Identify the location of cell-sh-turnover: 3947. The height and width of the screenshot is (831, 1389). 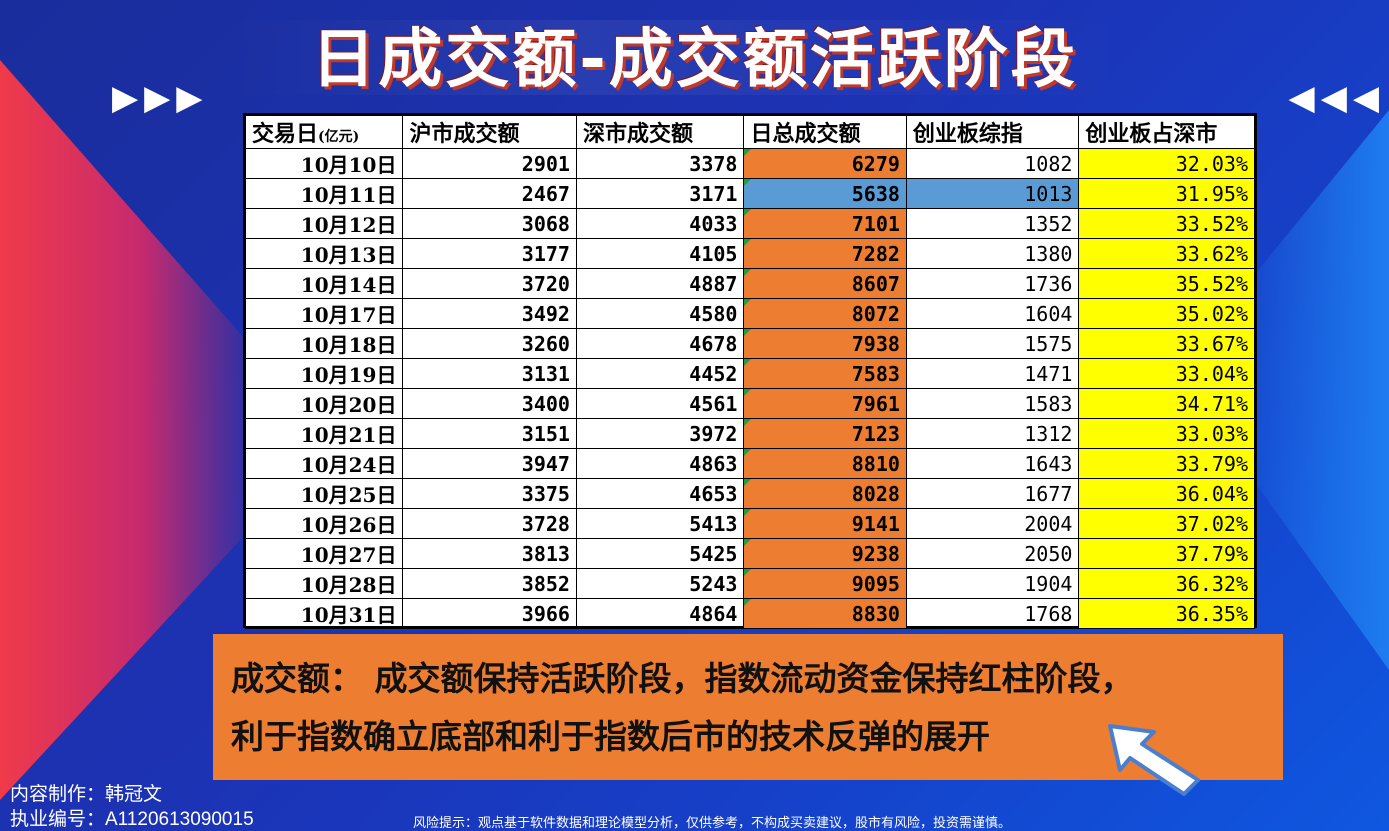
(489, 463).